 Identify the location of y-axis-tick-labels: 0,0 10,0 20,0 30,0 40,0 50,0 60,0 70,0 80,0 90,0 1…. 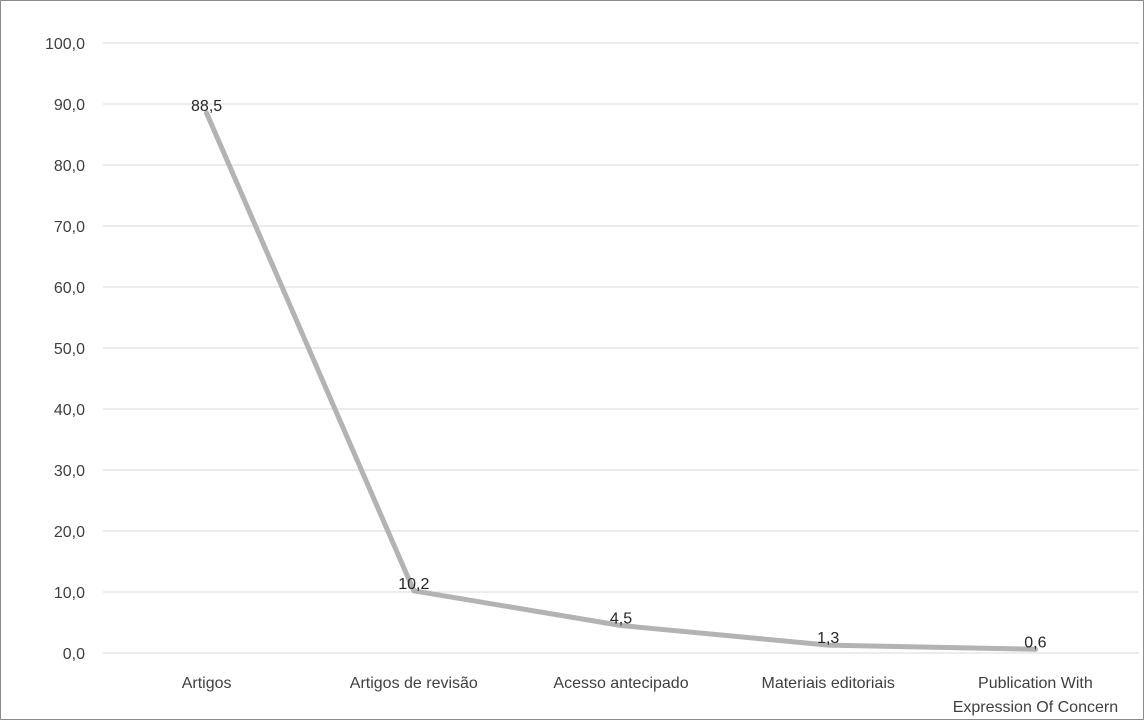
(65, 349).